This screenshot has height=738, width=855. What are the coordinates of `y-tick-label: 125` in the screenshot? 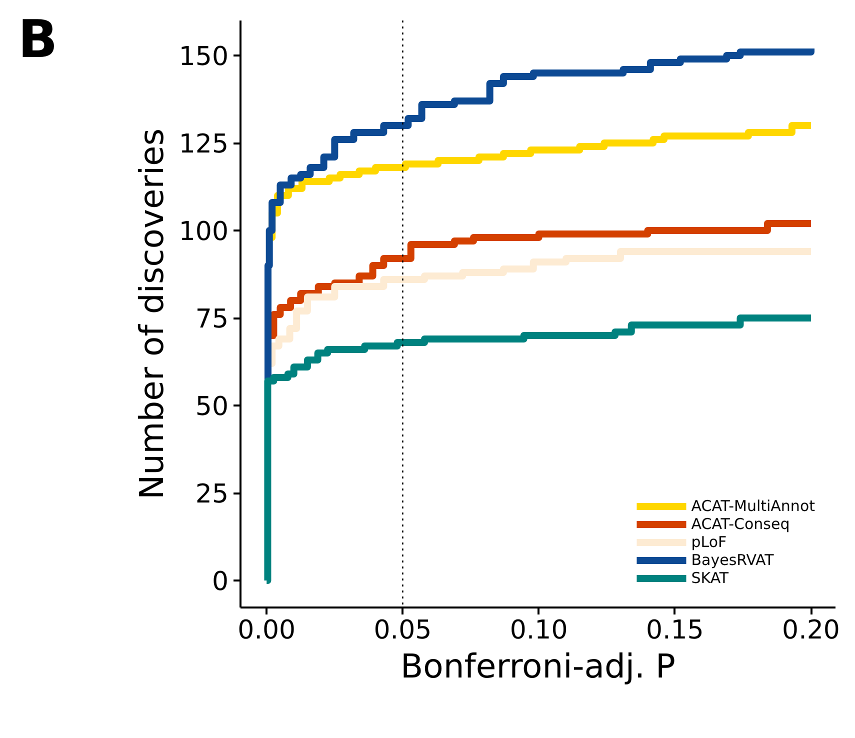 It's located at (203, 145).